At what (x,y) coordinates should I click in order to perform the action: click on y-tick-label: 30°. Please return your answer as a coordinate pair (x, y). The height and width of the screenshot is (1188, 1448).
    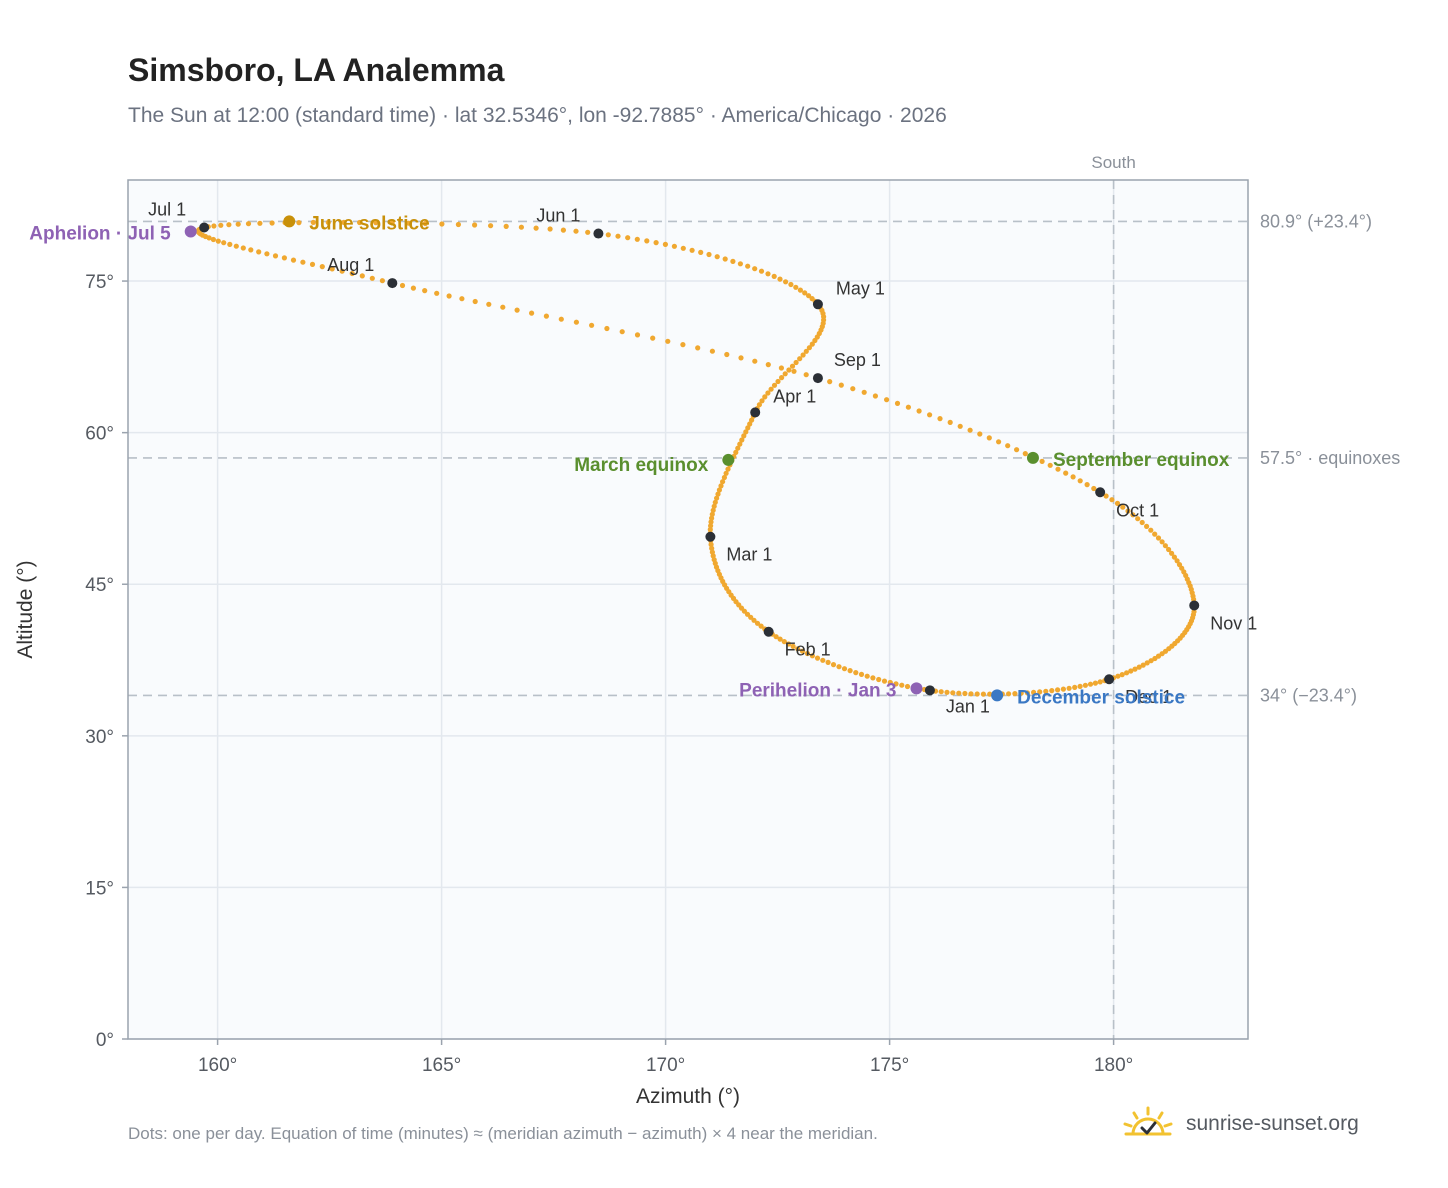
    Looking at the image, I should click on (99, 737).